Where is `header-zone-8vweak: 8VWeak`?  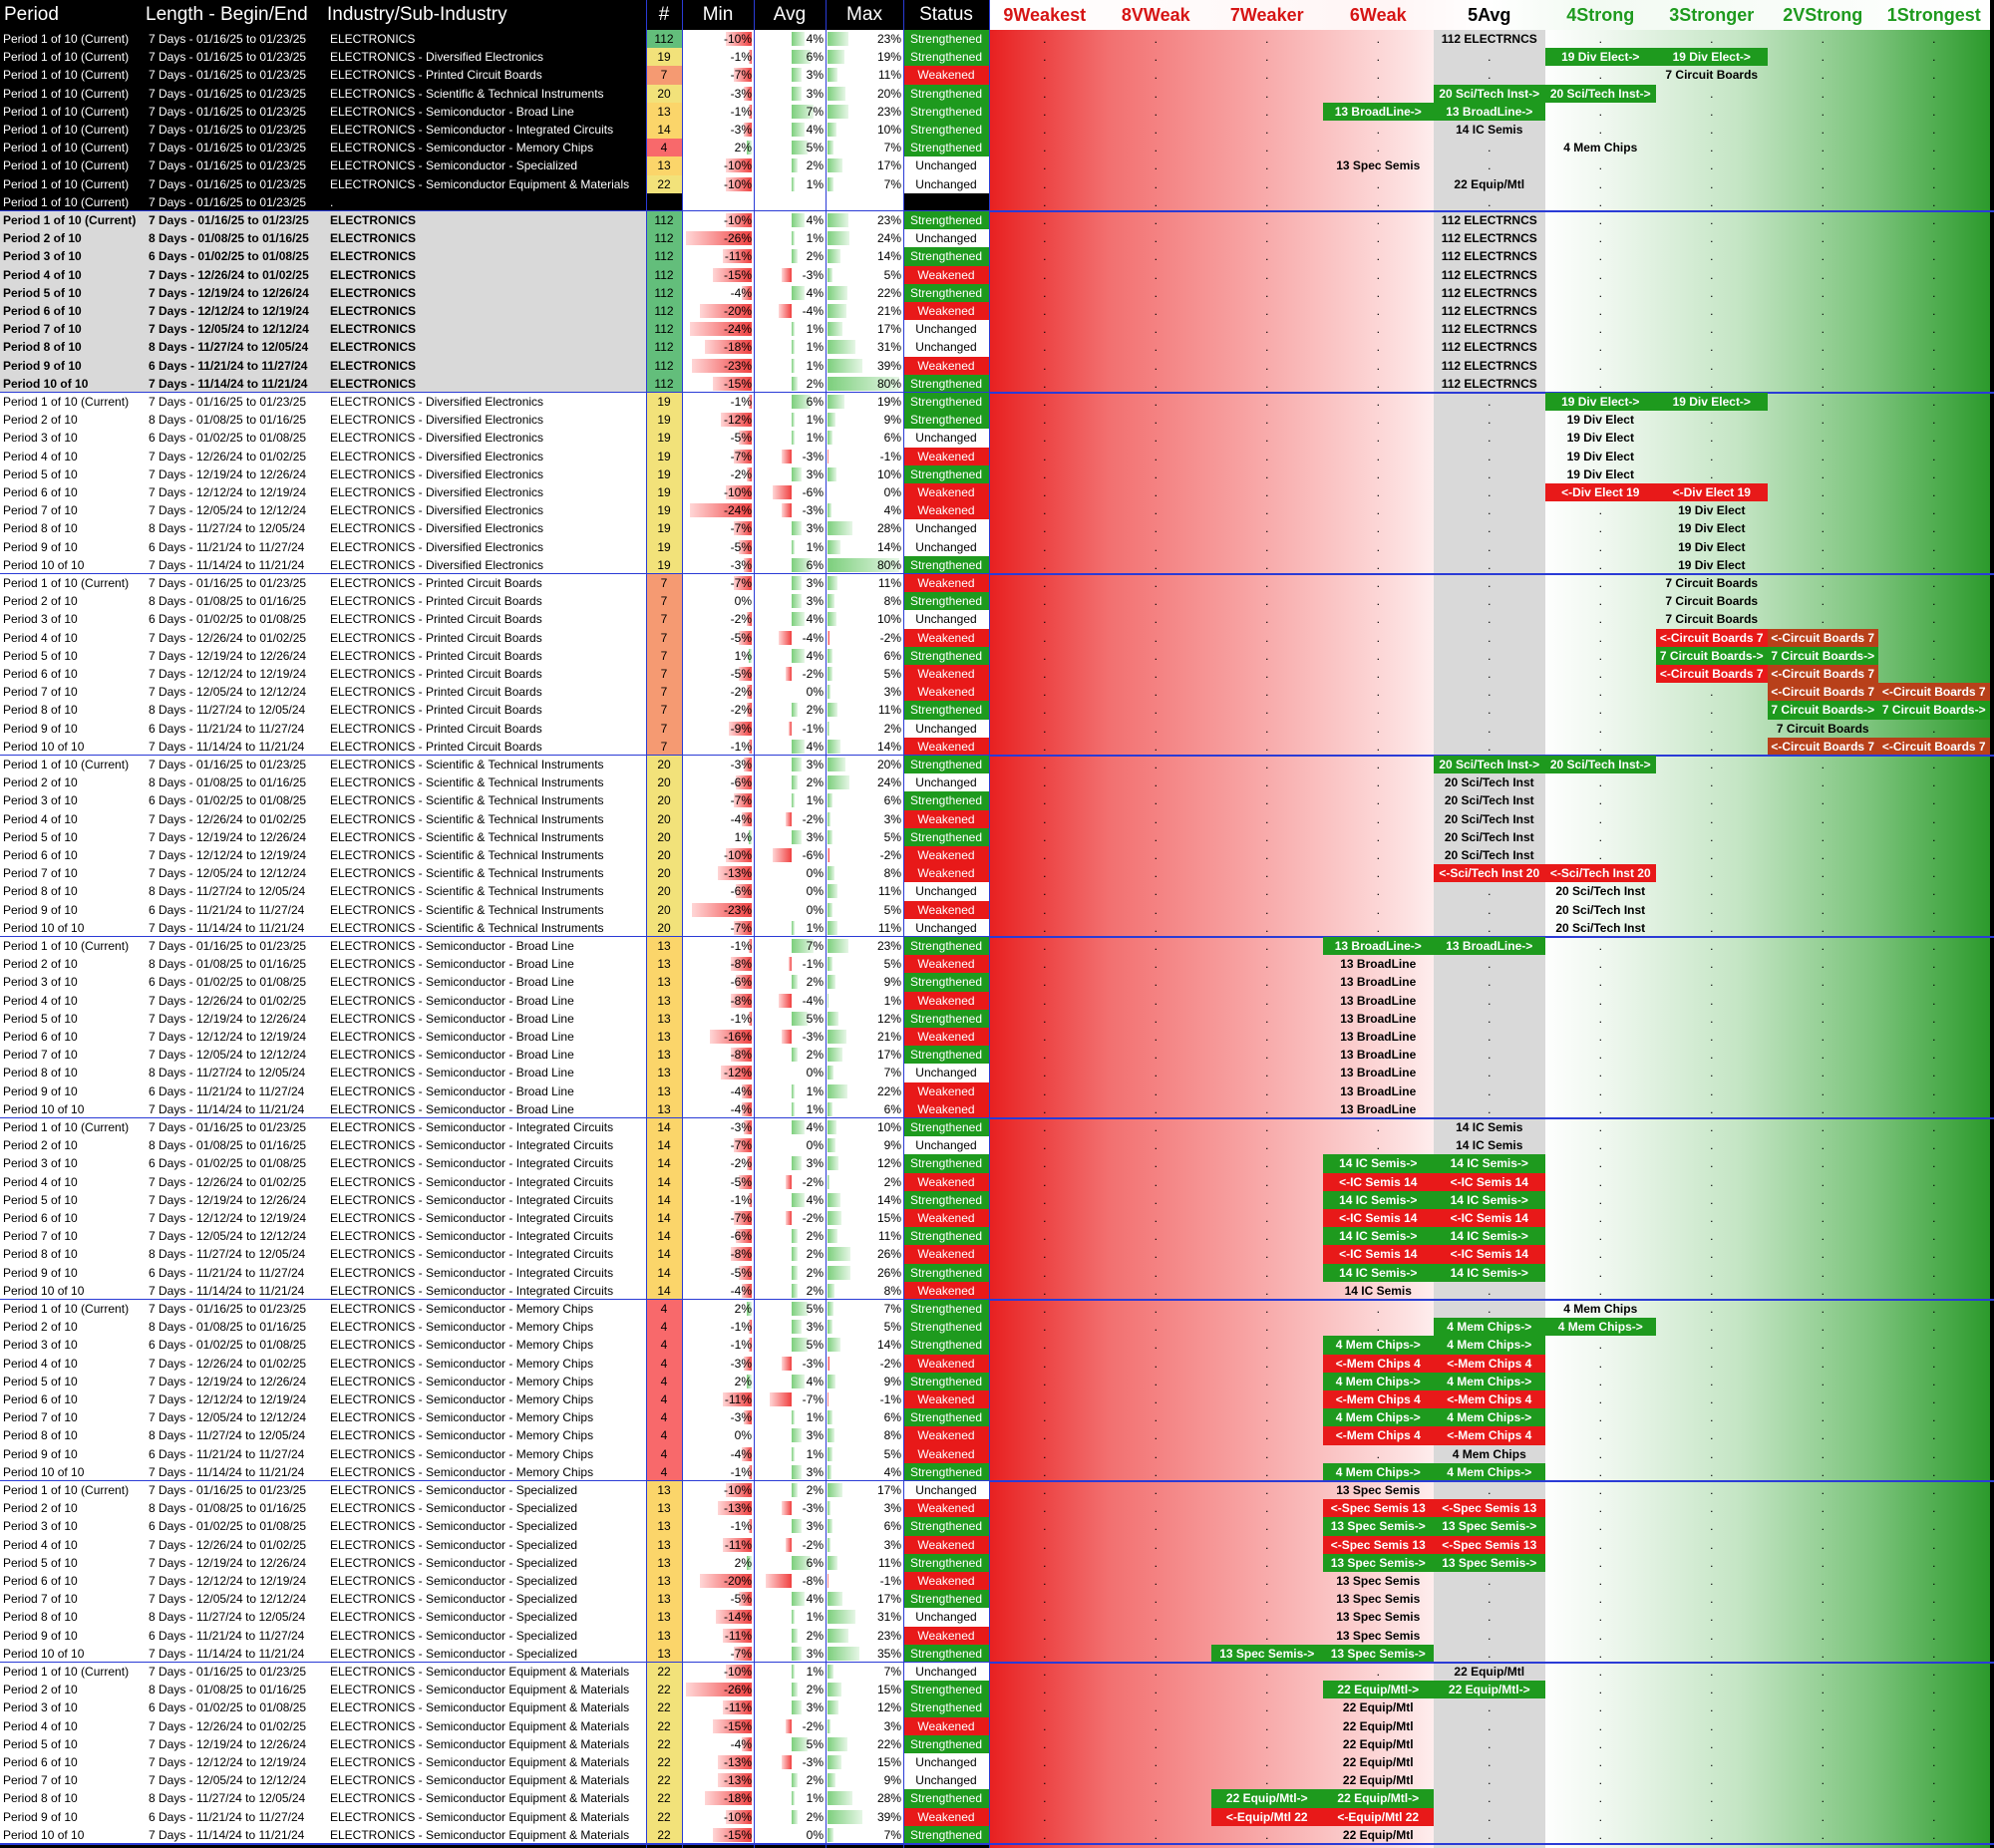 header-zone-8vweak: 8VWeak is located at coordinates (1155, 15).